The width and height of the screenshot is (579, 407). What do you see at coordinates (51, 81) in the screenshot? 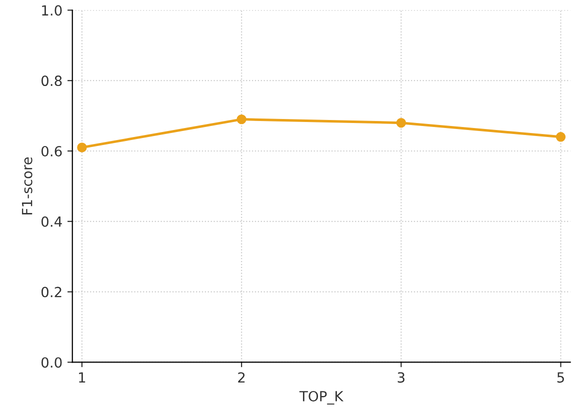
I see `y-tick-label: 0.8` at bounding box center [51, 81].